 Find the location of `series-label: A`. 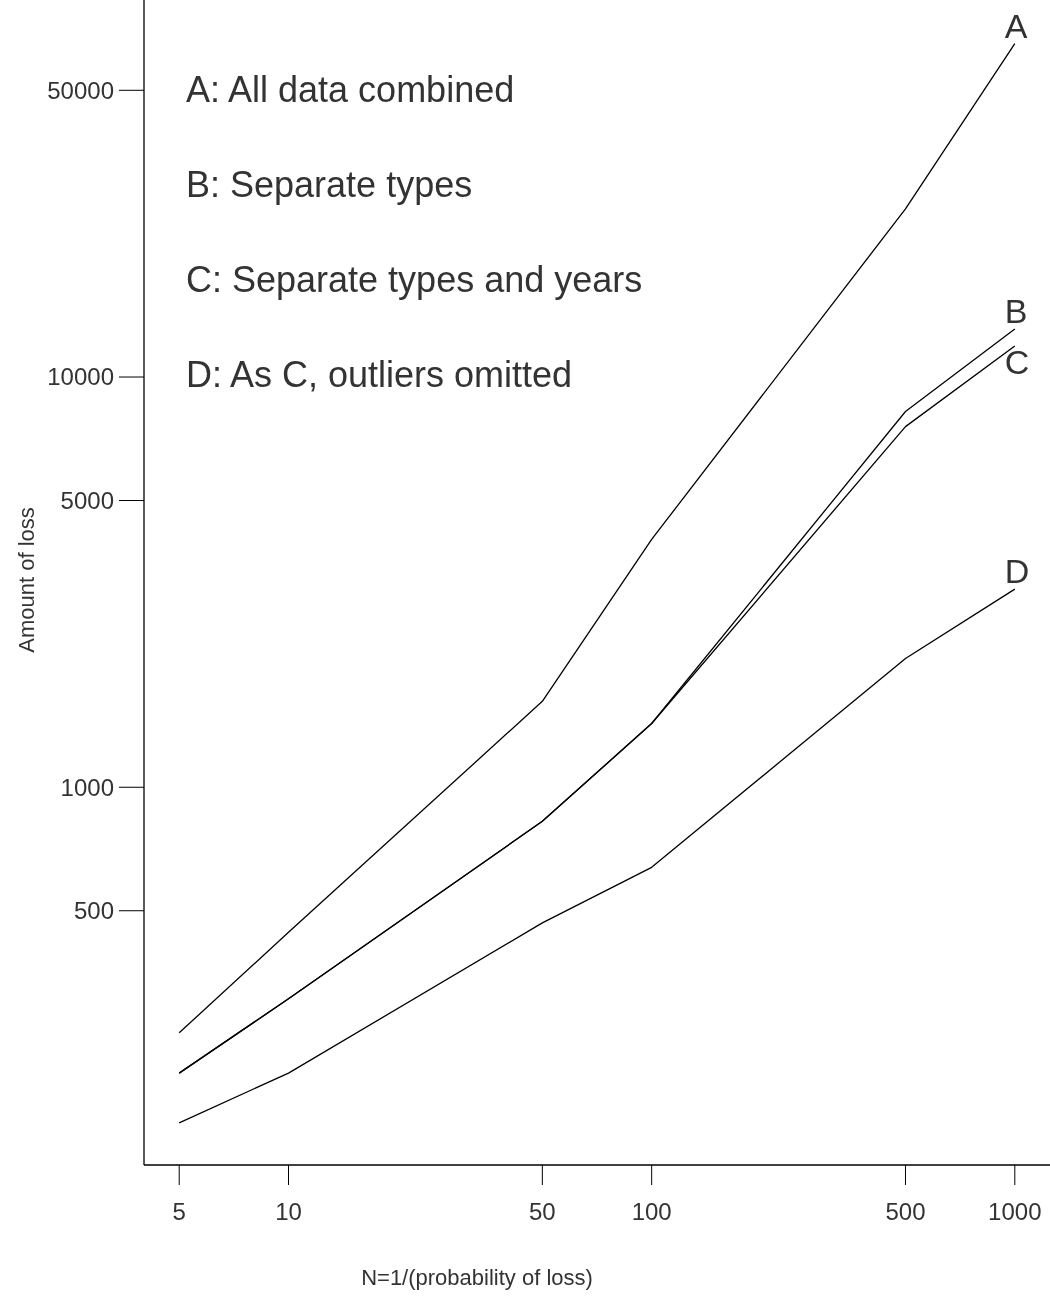

series-label: A is located at coordinates (1016, 25).